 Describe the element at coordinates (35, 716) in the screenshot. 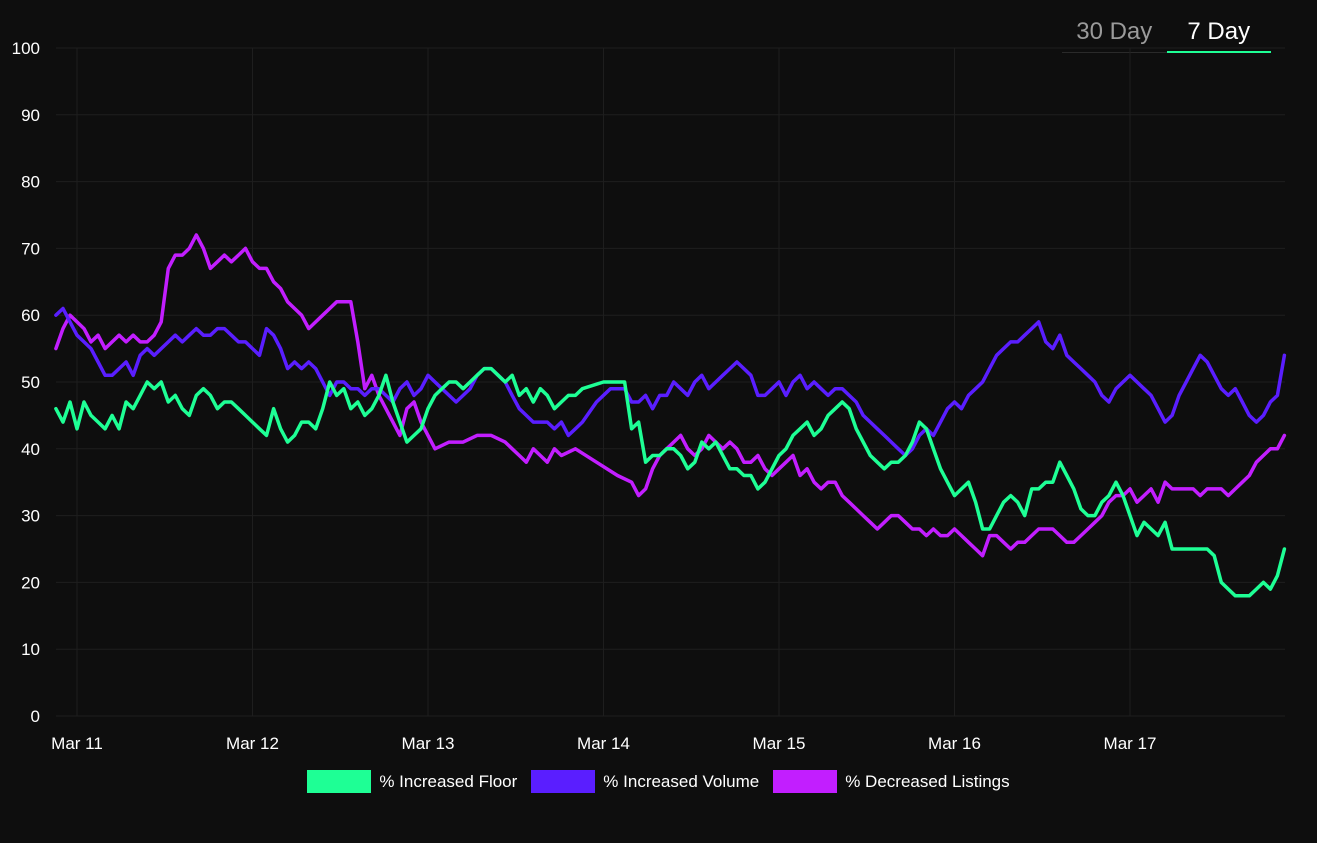

I see `y-tick-label: 0` at that location.